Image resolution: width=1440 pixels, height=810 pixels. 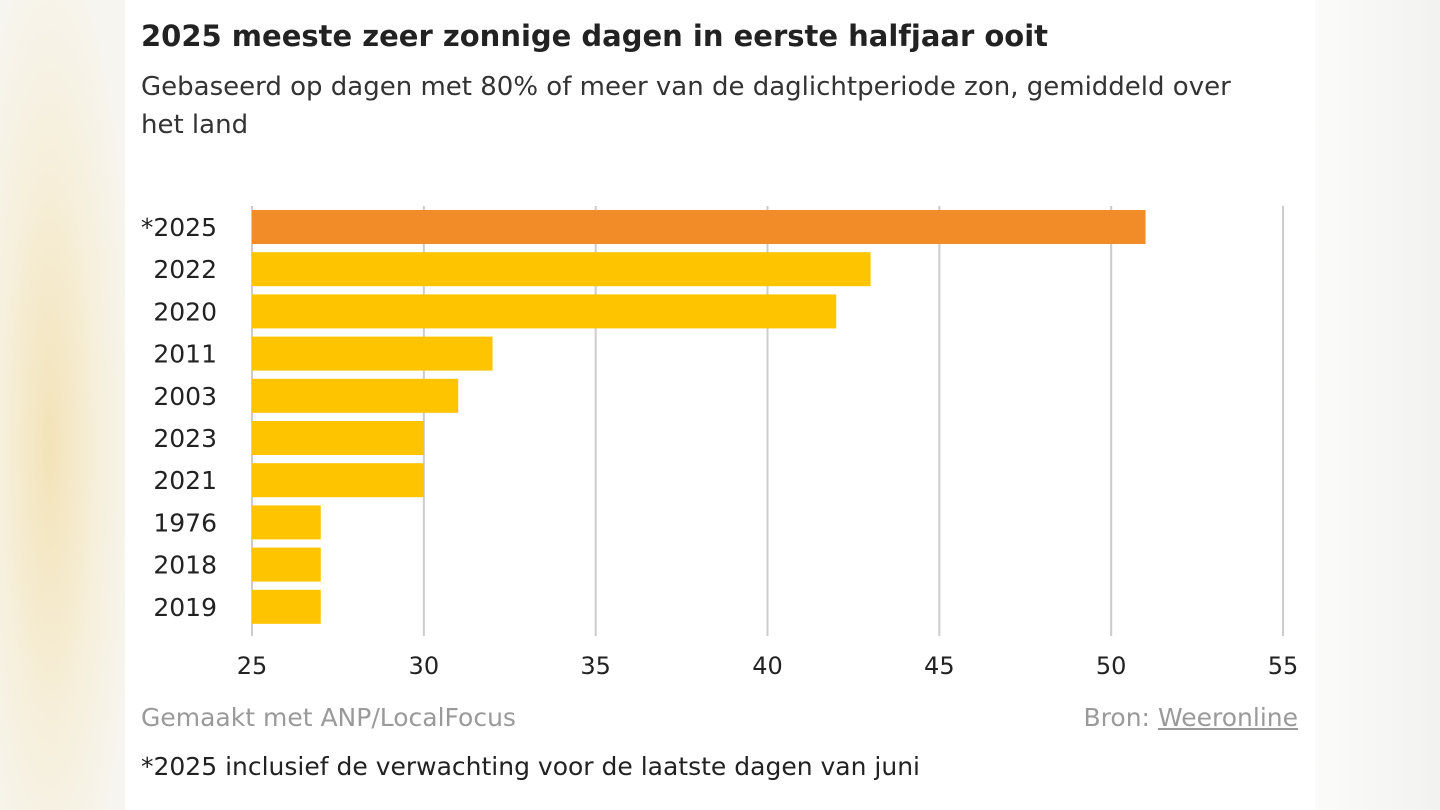 What do you see at coordinates (699, 227) in the screenshot?
I see `bar-star-2025` at bounding box center [699, 227].